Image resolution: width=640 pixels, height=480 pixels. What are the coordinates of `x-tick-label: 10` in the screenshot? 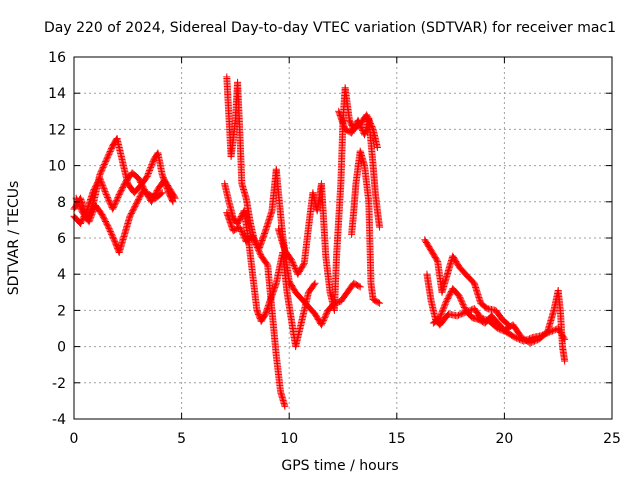 It's located at (289, 439).